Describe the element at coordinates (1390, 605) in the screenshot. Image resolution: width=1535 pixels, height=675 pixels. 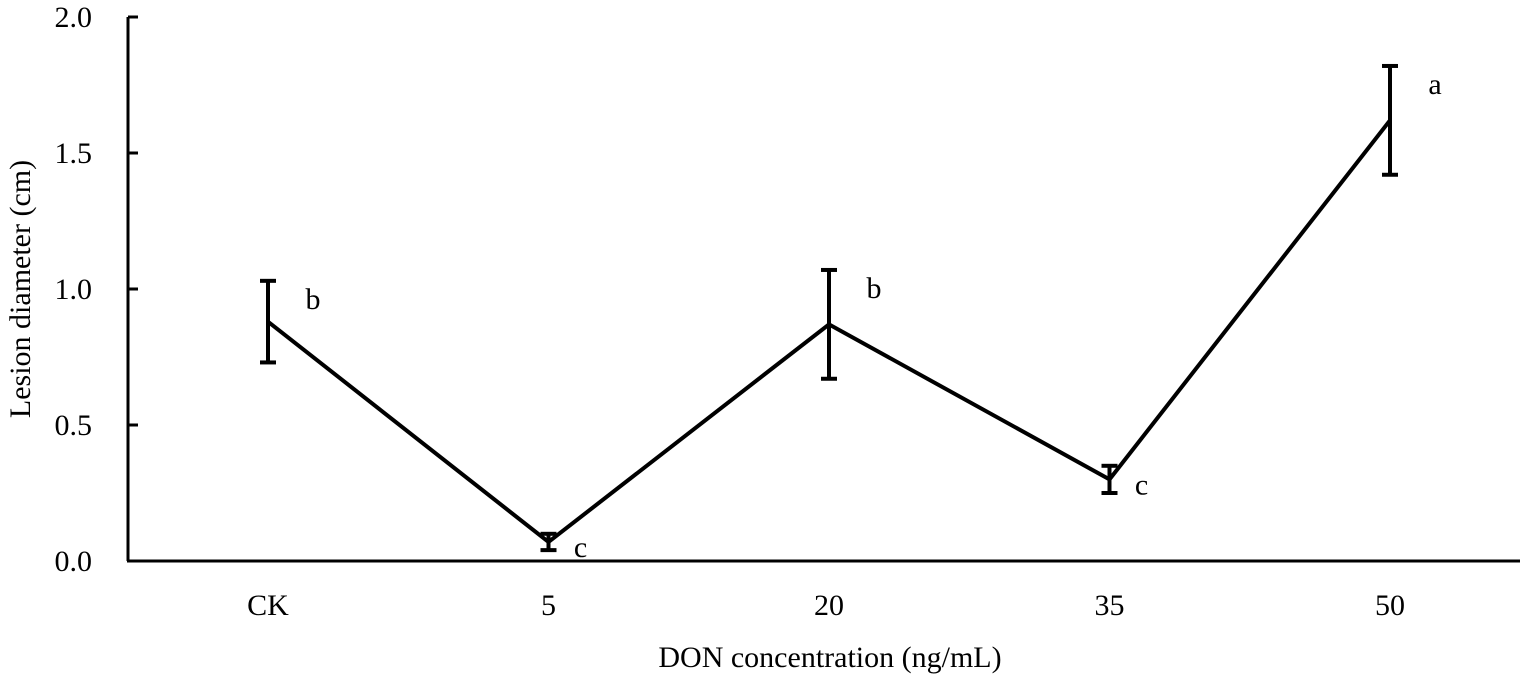
I see `x-tick-label: 50` at that location.